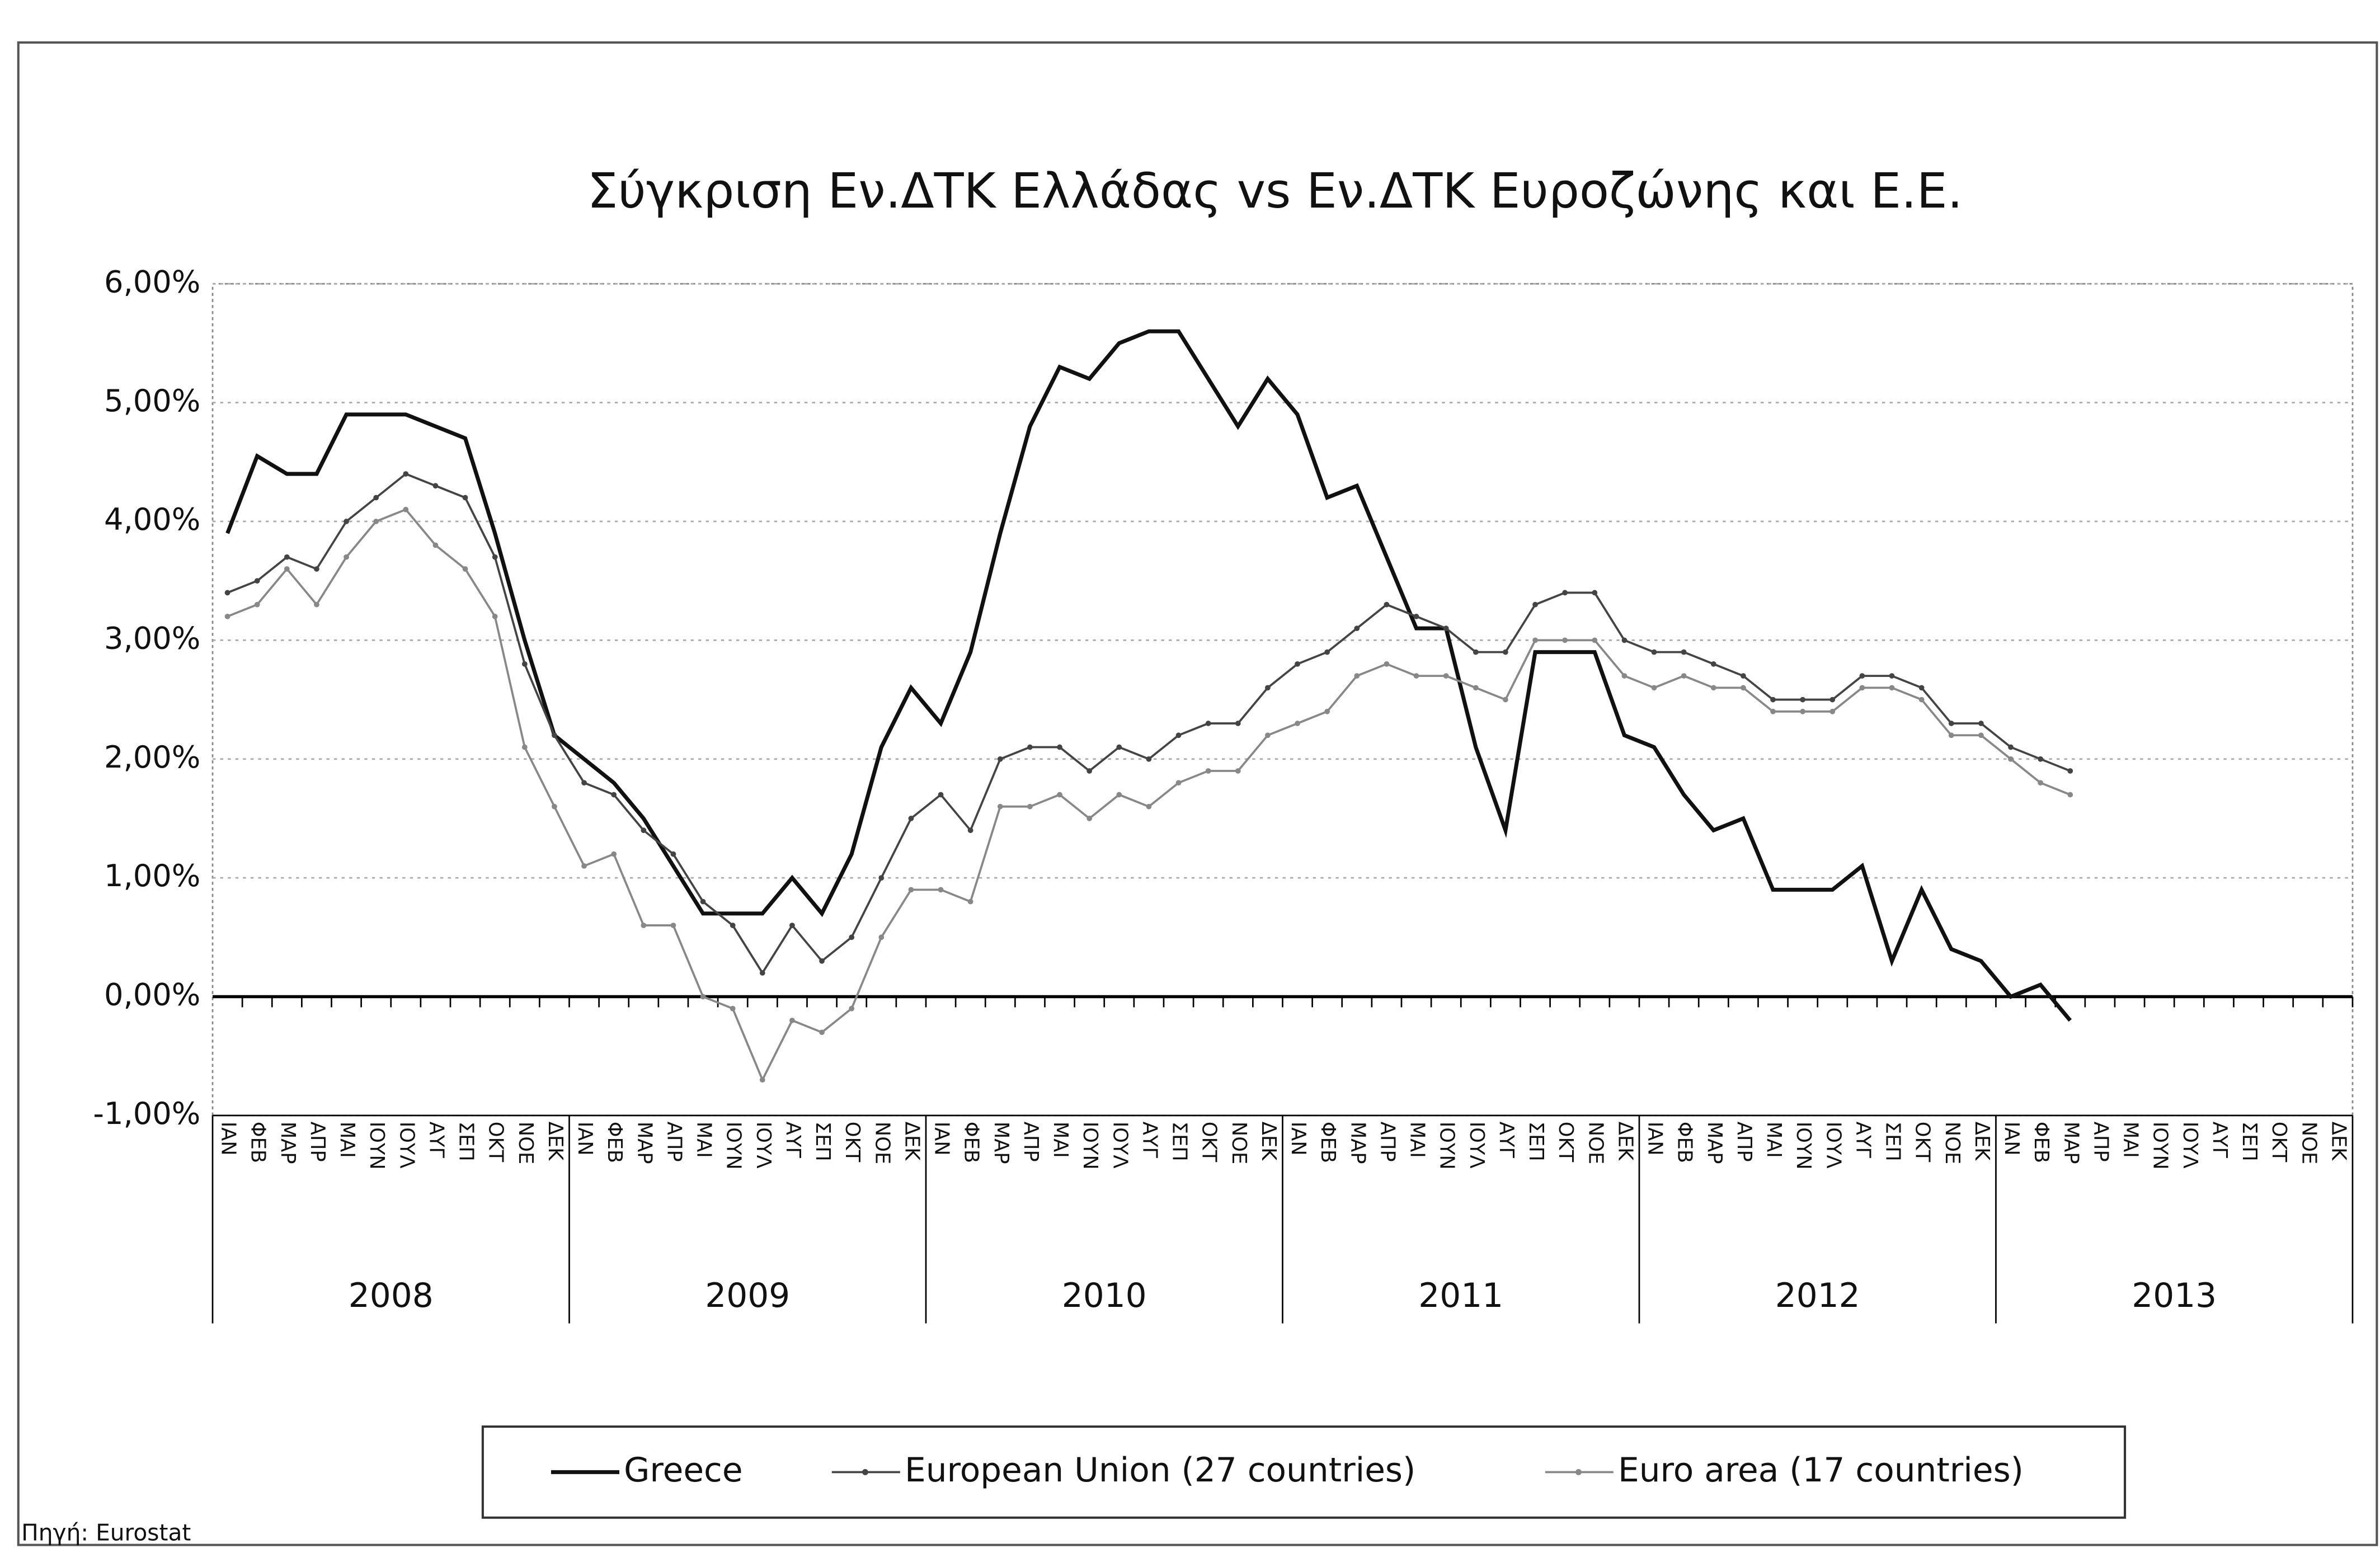  I want to click on y-tick-label: 6,00%, so click(152, 281).